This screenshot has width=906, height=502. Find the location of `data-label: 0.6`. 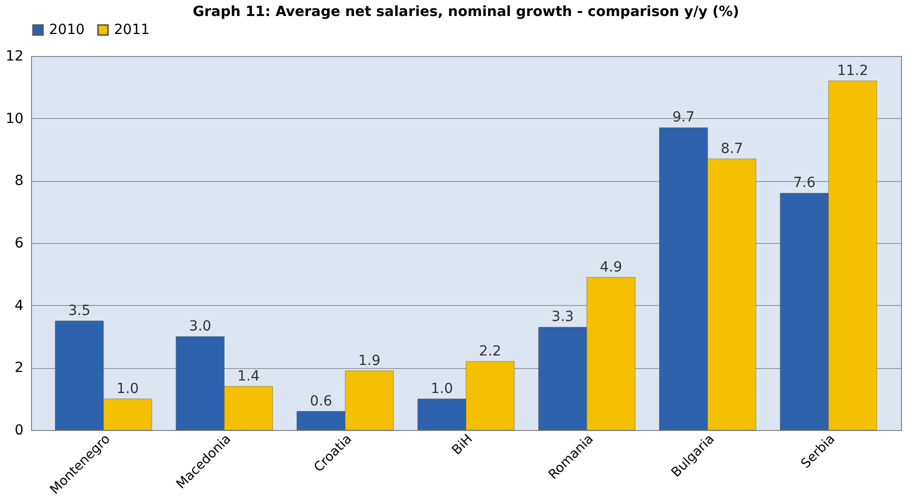

data-label: 0.6 is located at coordinates (321, 401).